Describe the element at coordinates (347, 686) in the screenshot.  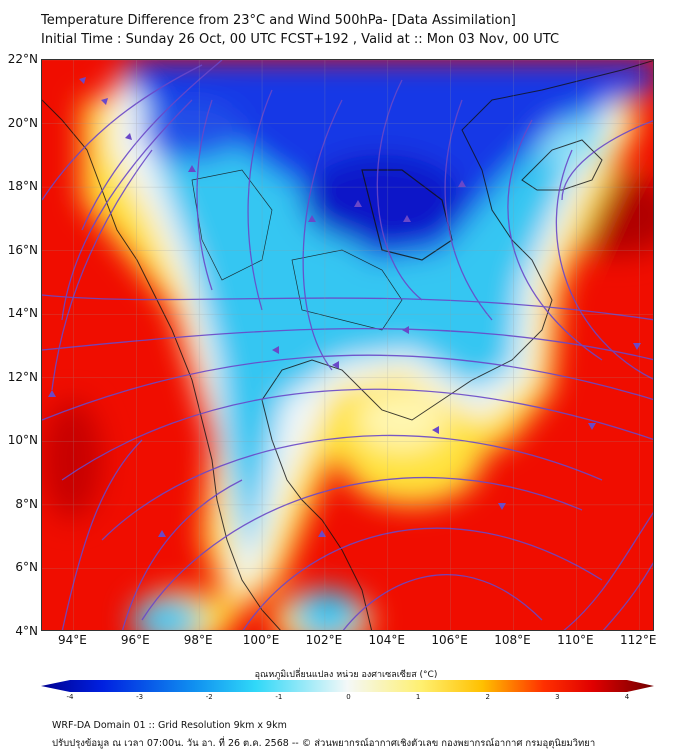
I see `colorbar` at that location.